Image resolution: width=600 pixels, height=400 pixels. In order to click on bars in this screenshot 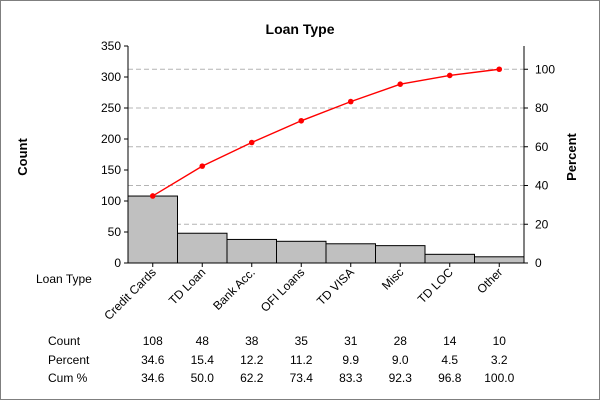, I will do `click(326, 229)`.